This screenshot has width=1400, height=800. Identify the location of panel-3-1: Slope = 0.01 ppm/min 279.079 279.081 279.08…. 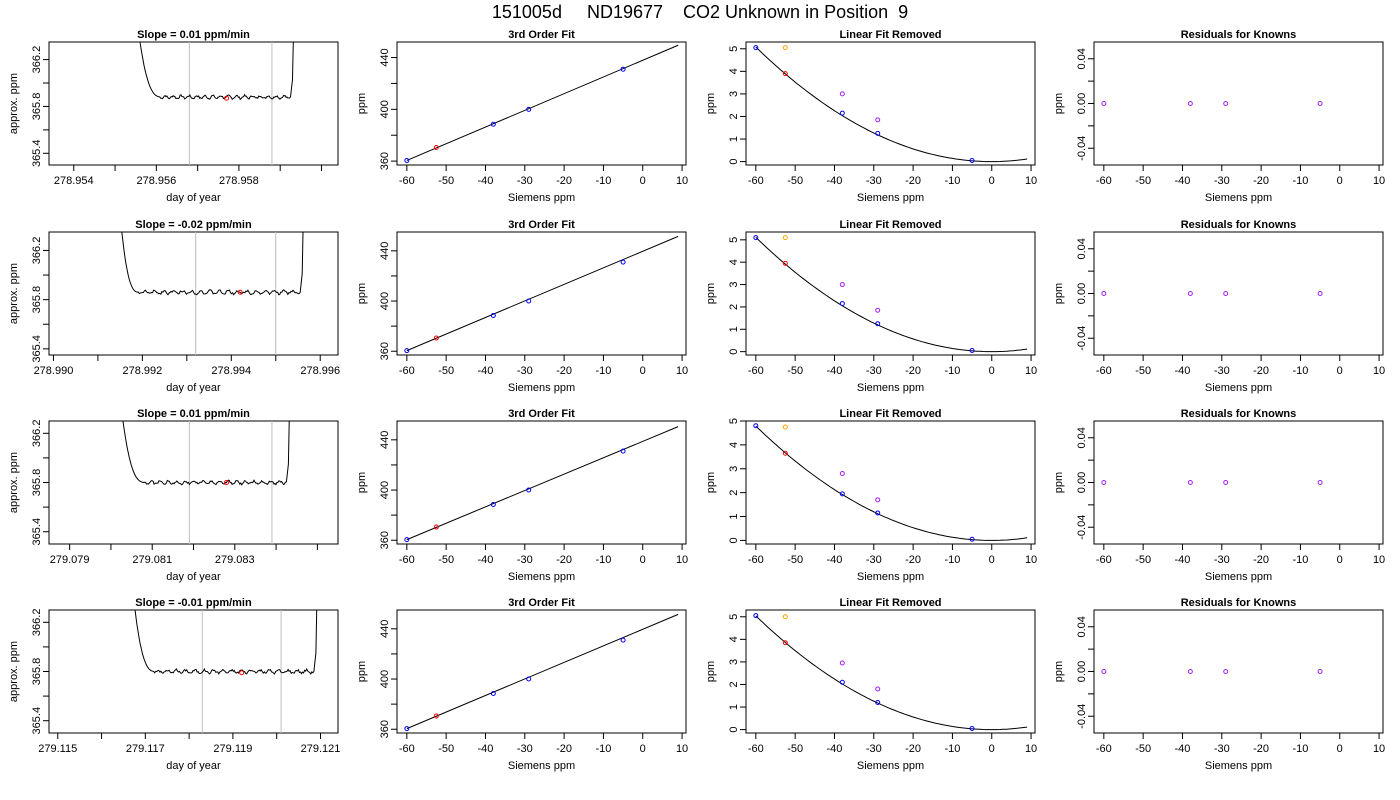
(173, 495).